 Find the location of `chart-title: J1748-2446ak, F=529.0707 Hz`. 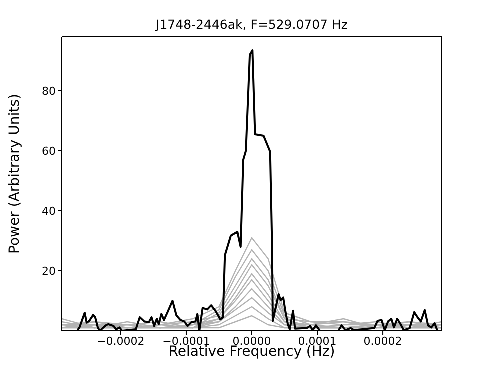

chart-title: J1748-2446ak, F=529.0707 Hz is located at coordinates (251, 24).